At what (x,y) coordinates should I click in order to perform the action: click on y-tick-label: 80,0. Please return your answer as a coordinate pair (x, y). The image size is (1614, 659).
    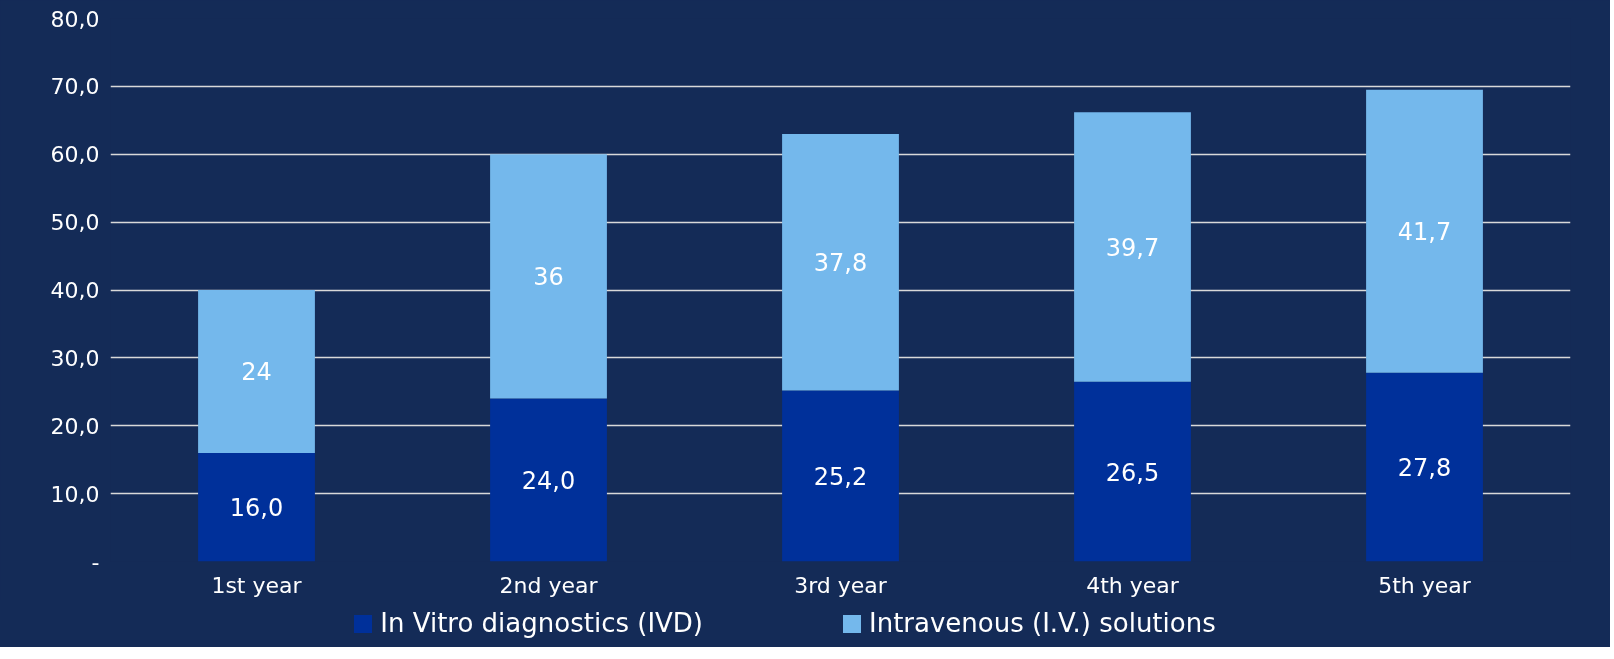
    Looking at the image, I should click on (75, 19).